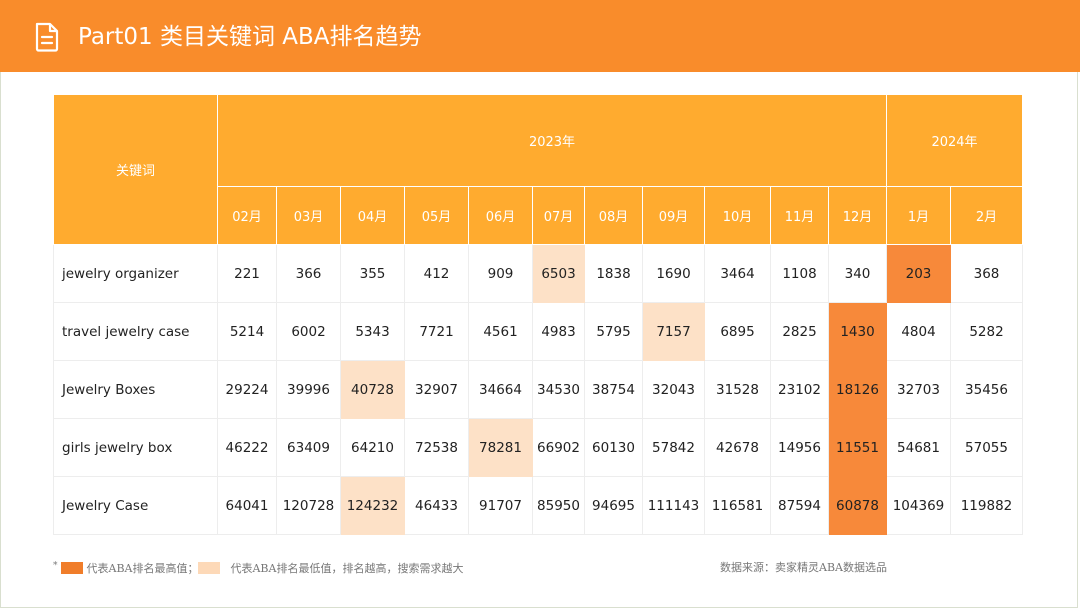  Describe the element at coordinates (986, 331) in the screenshot. I see `rank-cell: 5282` at that location.